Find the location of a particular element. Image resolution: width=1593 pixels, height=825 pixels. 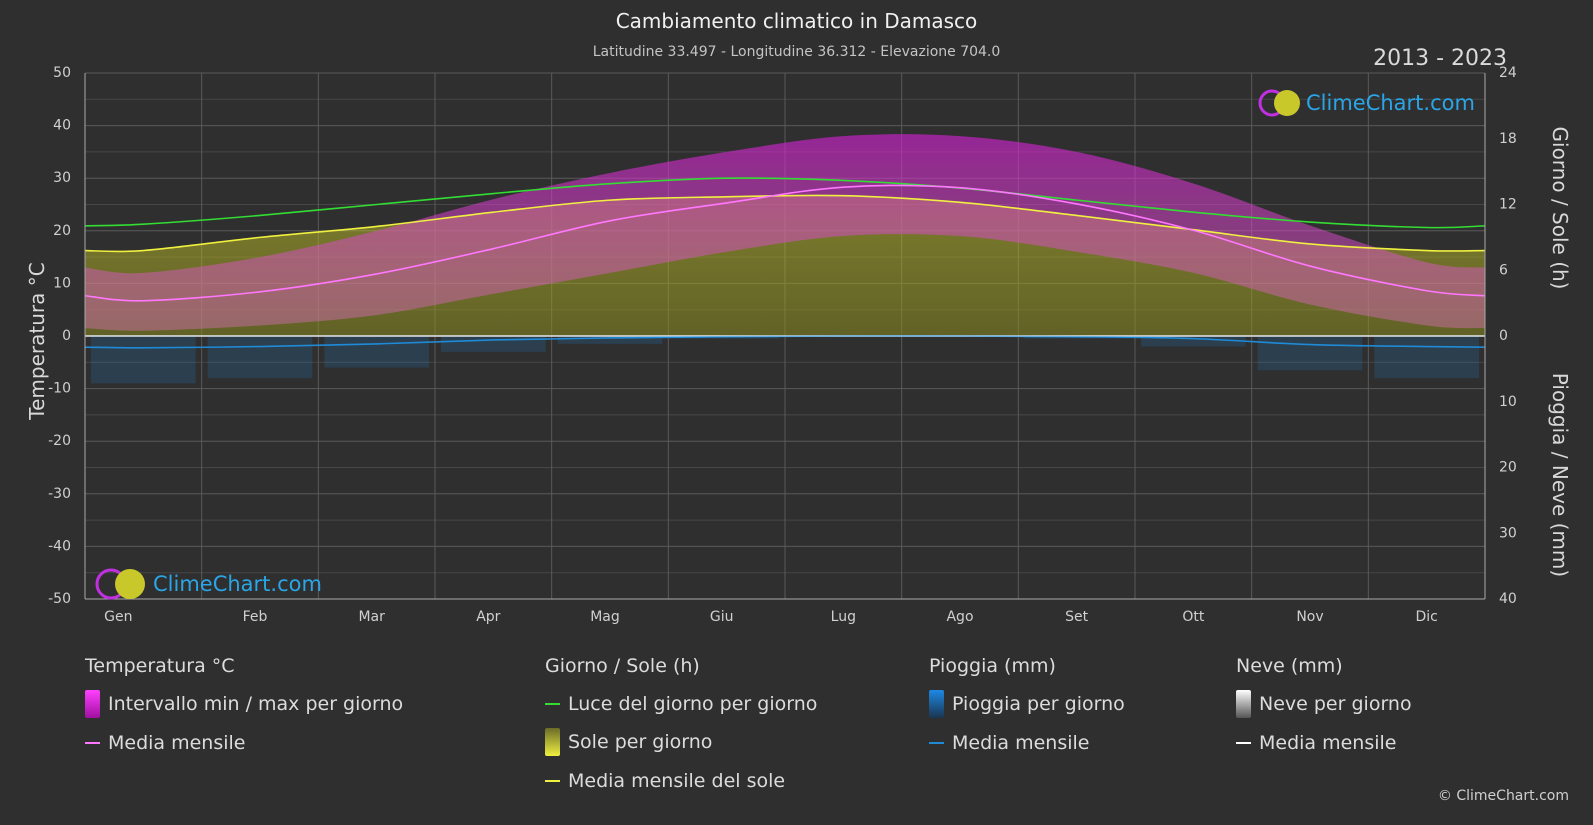

legend-rain-mean: Media mensile is located at coordinates (1009, 743).